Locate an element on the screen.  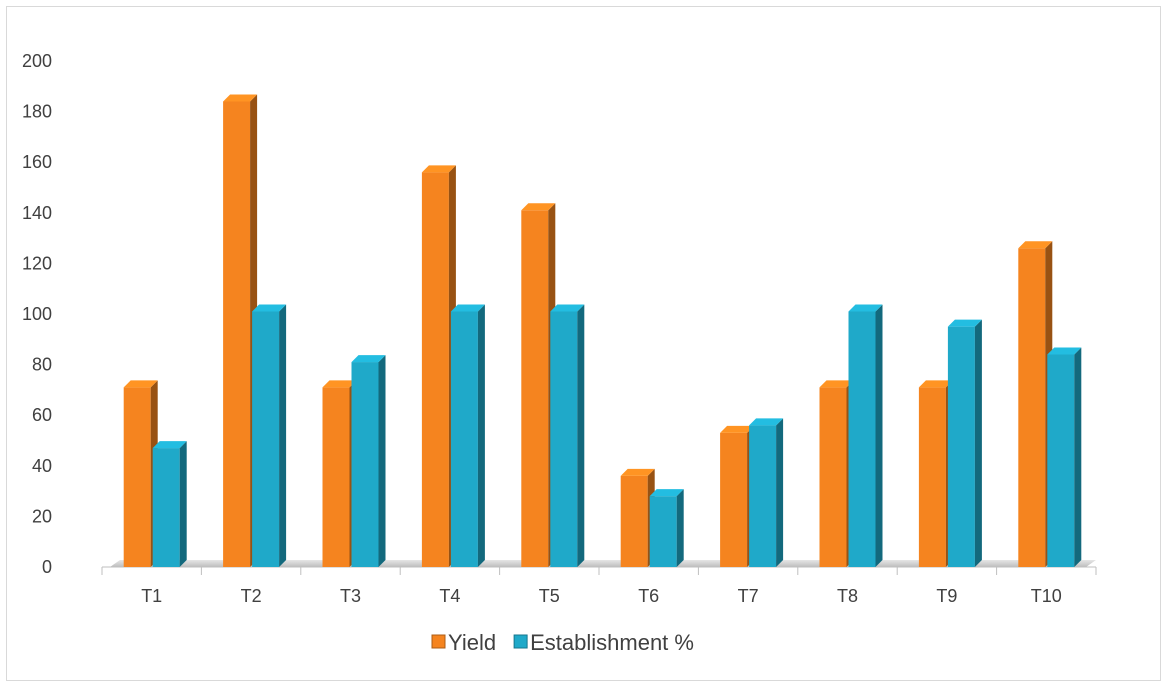
y-axis-ticks: 0 20 40 60 80 100 120 140 160 180 200 is located at coordinates (37, 314).